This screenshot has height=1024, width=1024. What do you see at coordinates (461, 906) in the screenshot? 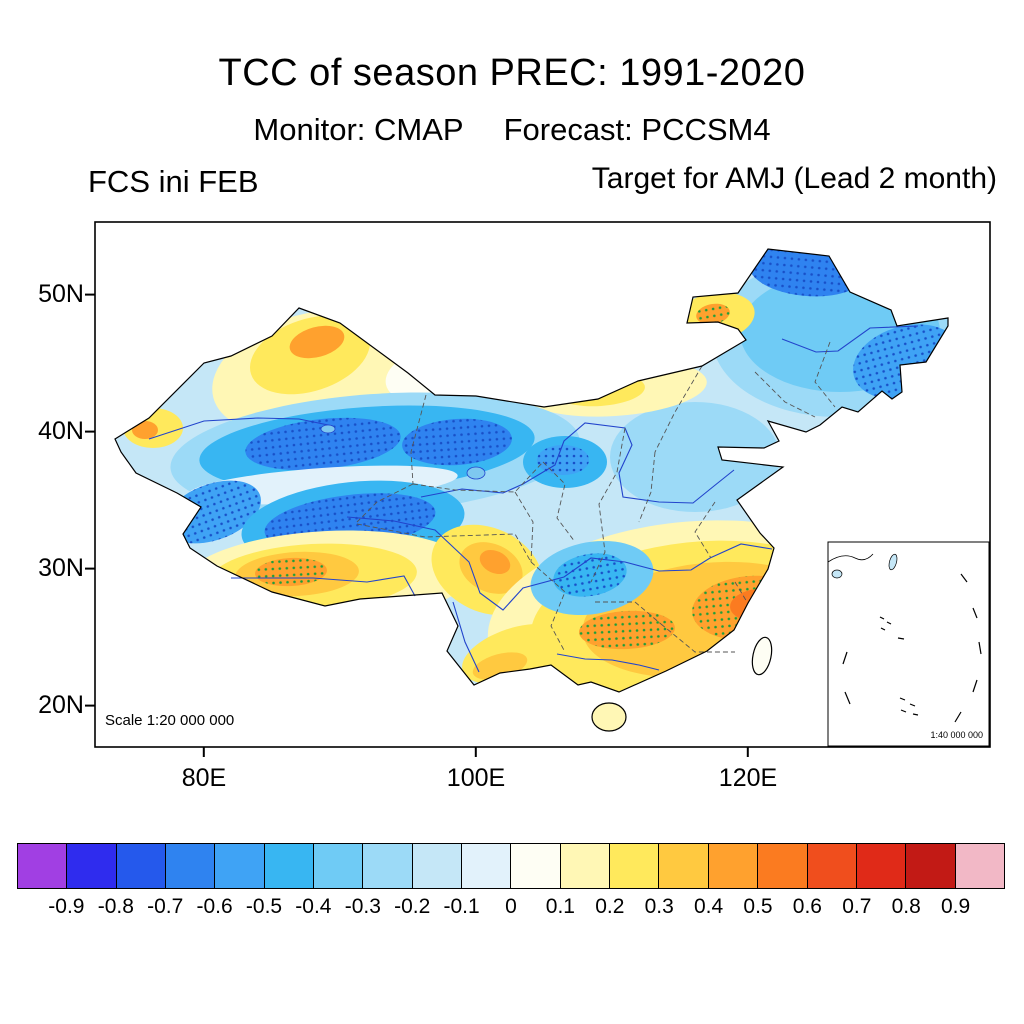
I see `colorbar-tick-label: -0.1` at bounding box center [461, 906].